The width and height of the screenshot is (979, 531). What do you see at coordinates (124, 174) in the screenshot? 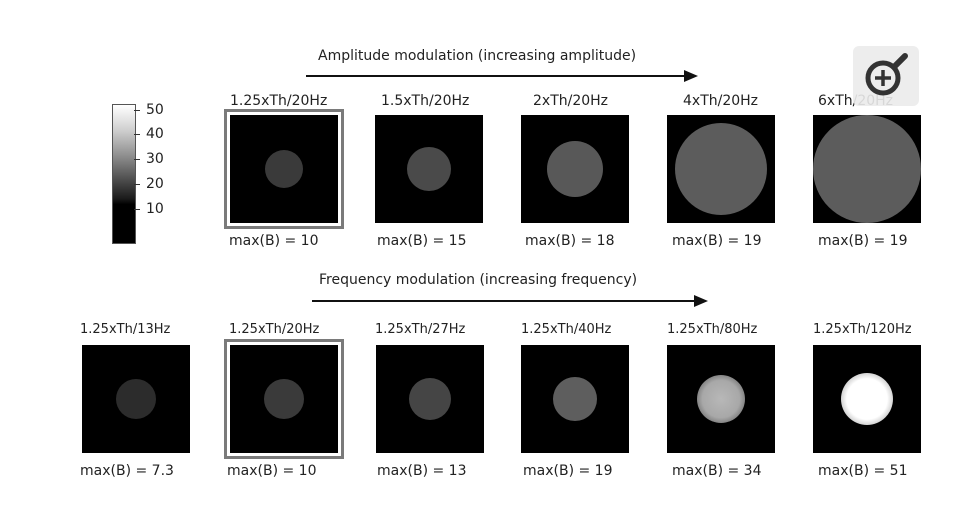
I see `colorbar-gradient` at bounding box center [124, 174].